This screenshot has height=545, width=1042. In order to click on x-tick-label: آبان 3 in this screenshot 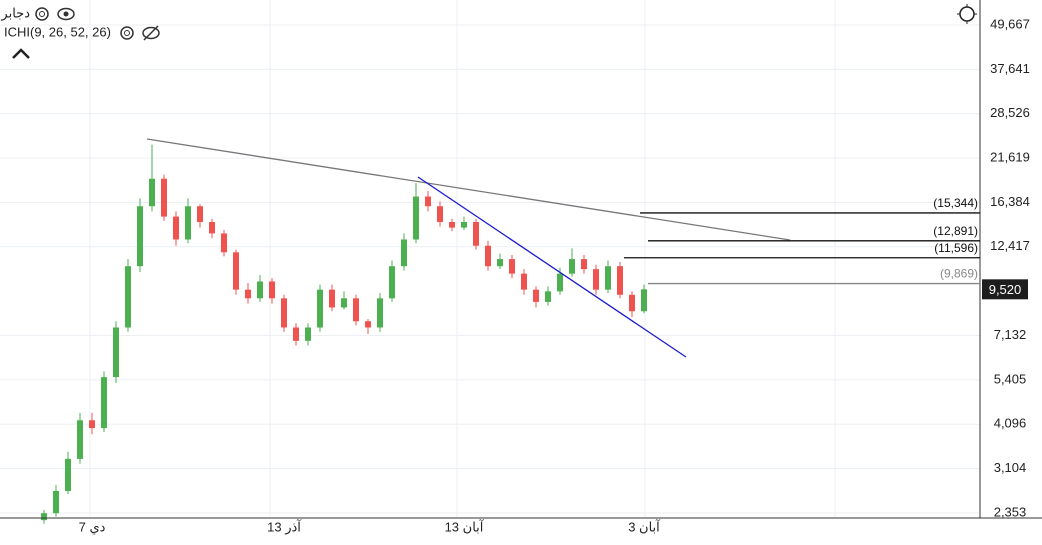, I will do `click(644, 526)`.